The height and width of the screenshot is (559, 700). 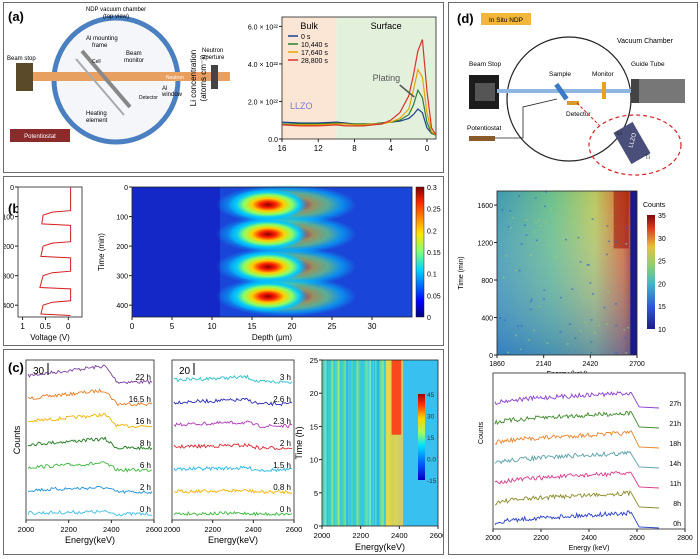 What do you see at coordinates (16, 367) in the screenshot?
I see `panel-c-label: (c)` at bounding box center [16, 367].